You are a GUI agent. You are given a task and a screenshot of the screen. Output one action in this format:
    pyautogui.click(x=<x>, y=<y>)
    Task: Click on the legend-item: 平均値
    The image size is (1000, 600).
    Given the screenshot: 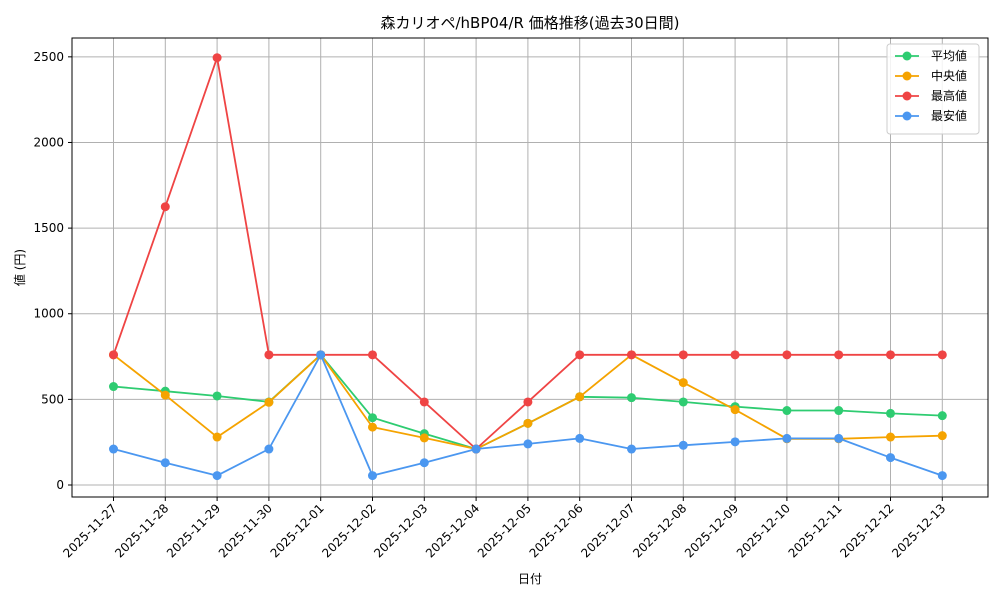 What is the action you would take?
    pyautogui.click(x=931, y=55)
    